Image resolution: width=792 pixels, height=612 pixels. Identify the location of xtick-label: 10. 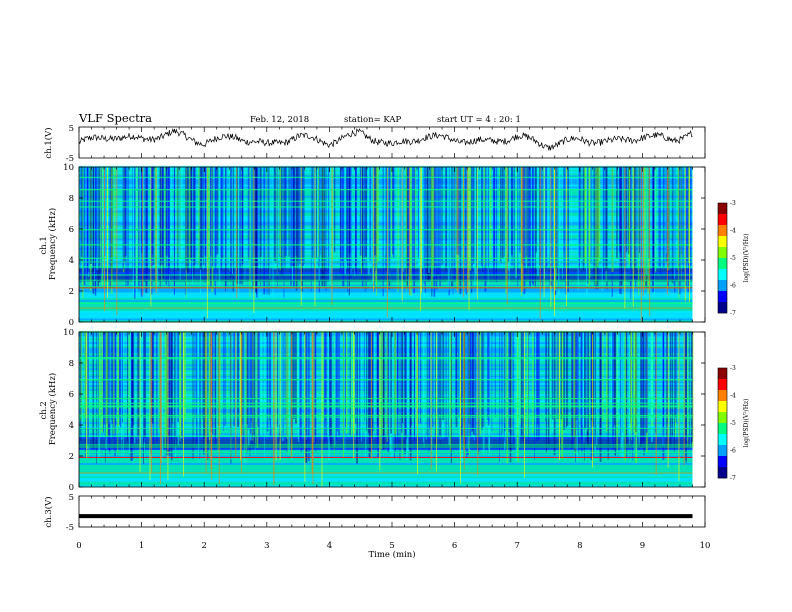
(705, 546).